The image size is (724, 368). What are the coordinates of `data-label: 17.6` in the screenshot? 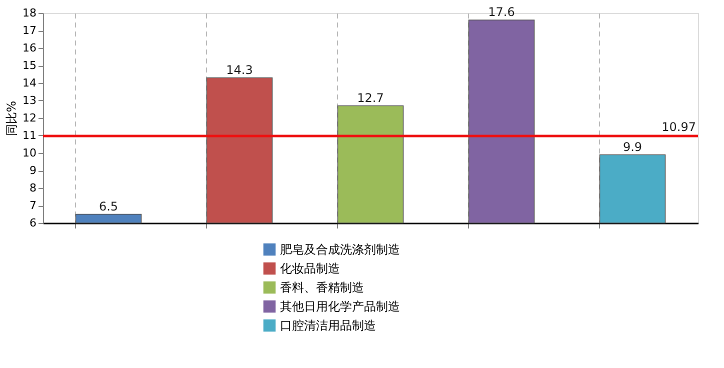 It's located at (501, 12).